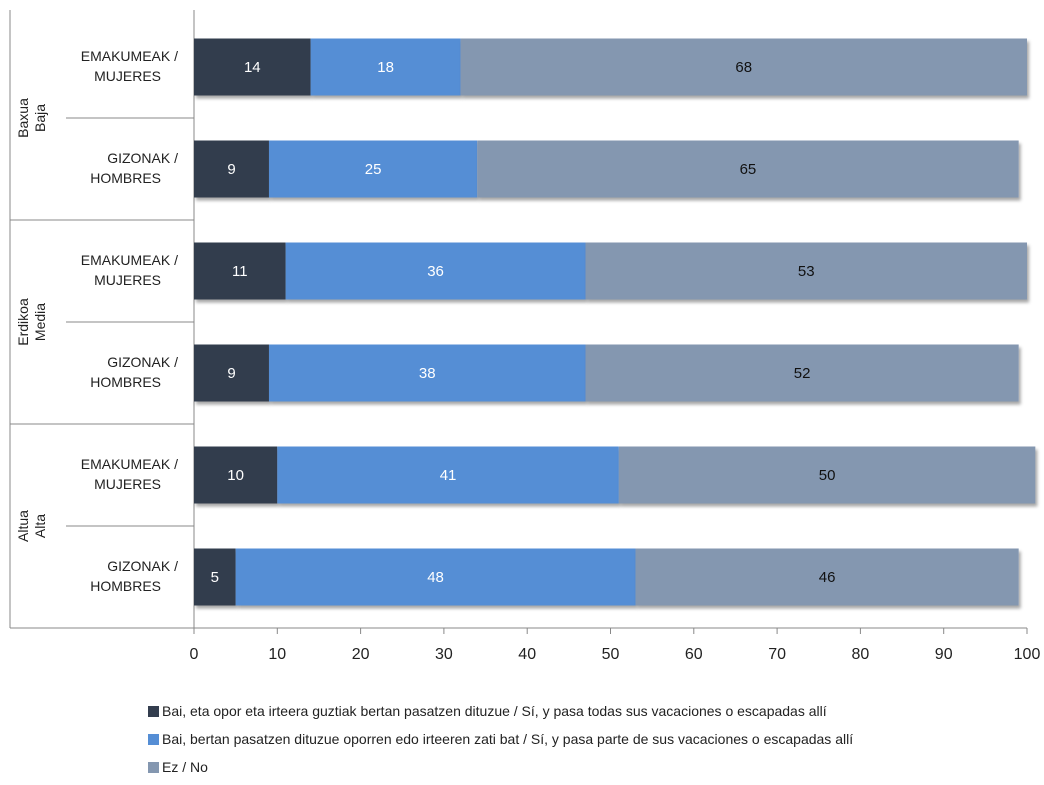 The width and height of the screenshot is (1044, 785). I want to click on group-label-line1: Baxua, so click(23, 118).